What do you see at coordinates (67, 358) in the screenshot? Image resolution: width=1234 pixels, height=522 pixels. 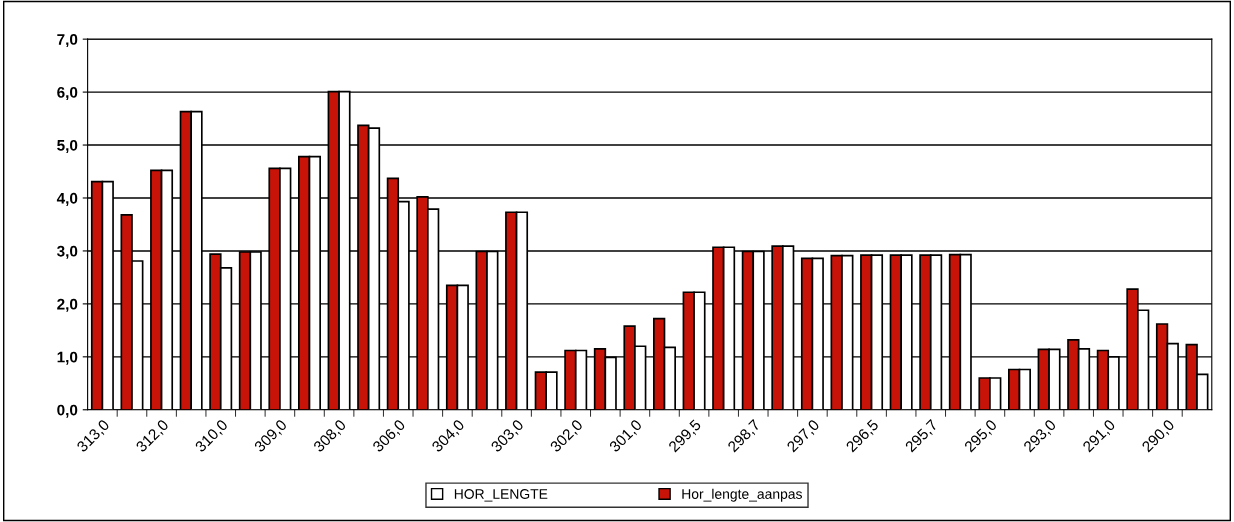 I see `y-tick-label: 1,0` at bounding box center [67, 358].